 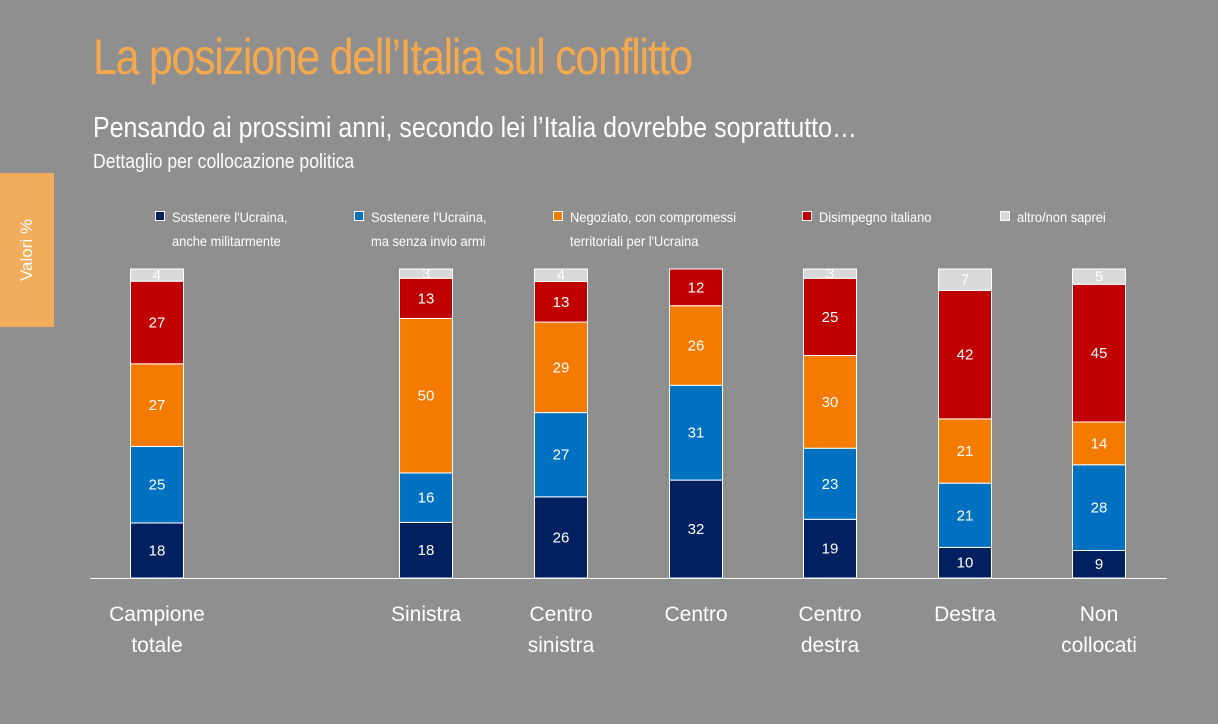 I want to click on data-label: 31, so click(x=696, y=433).